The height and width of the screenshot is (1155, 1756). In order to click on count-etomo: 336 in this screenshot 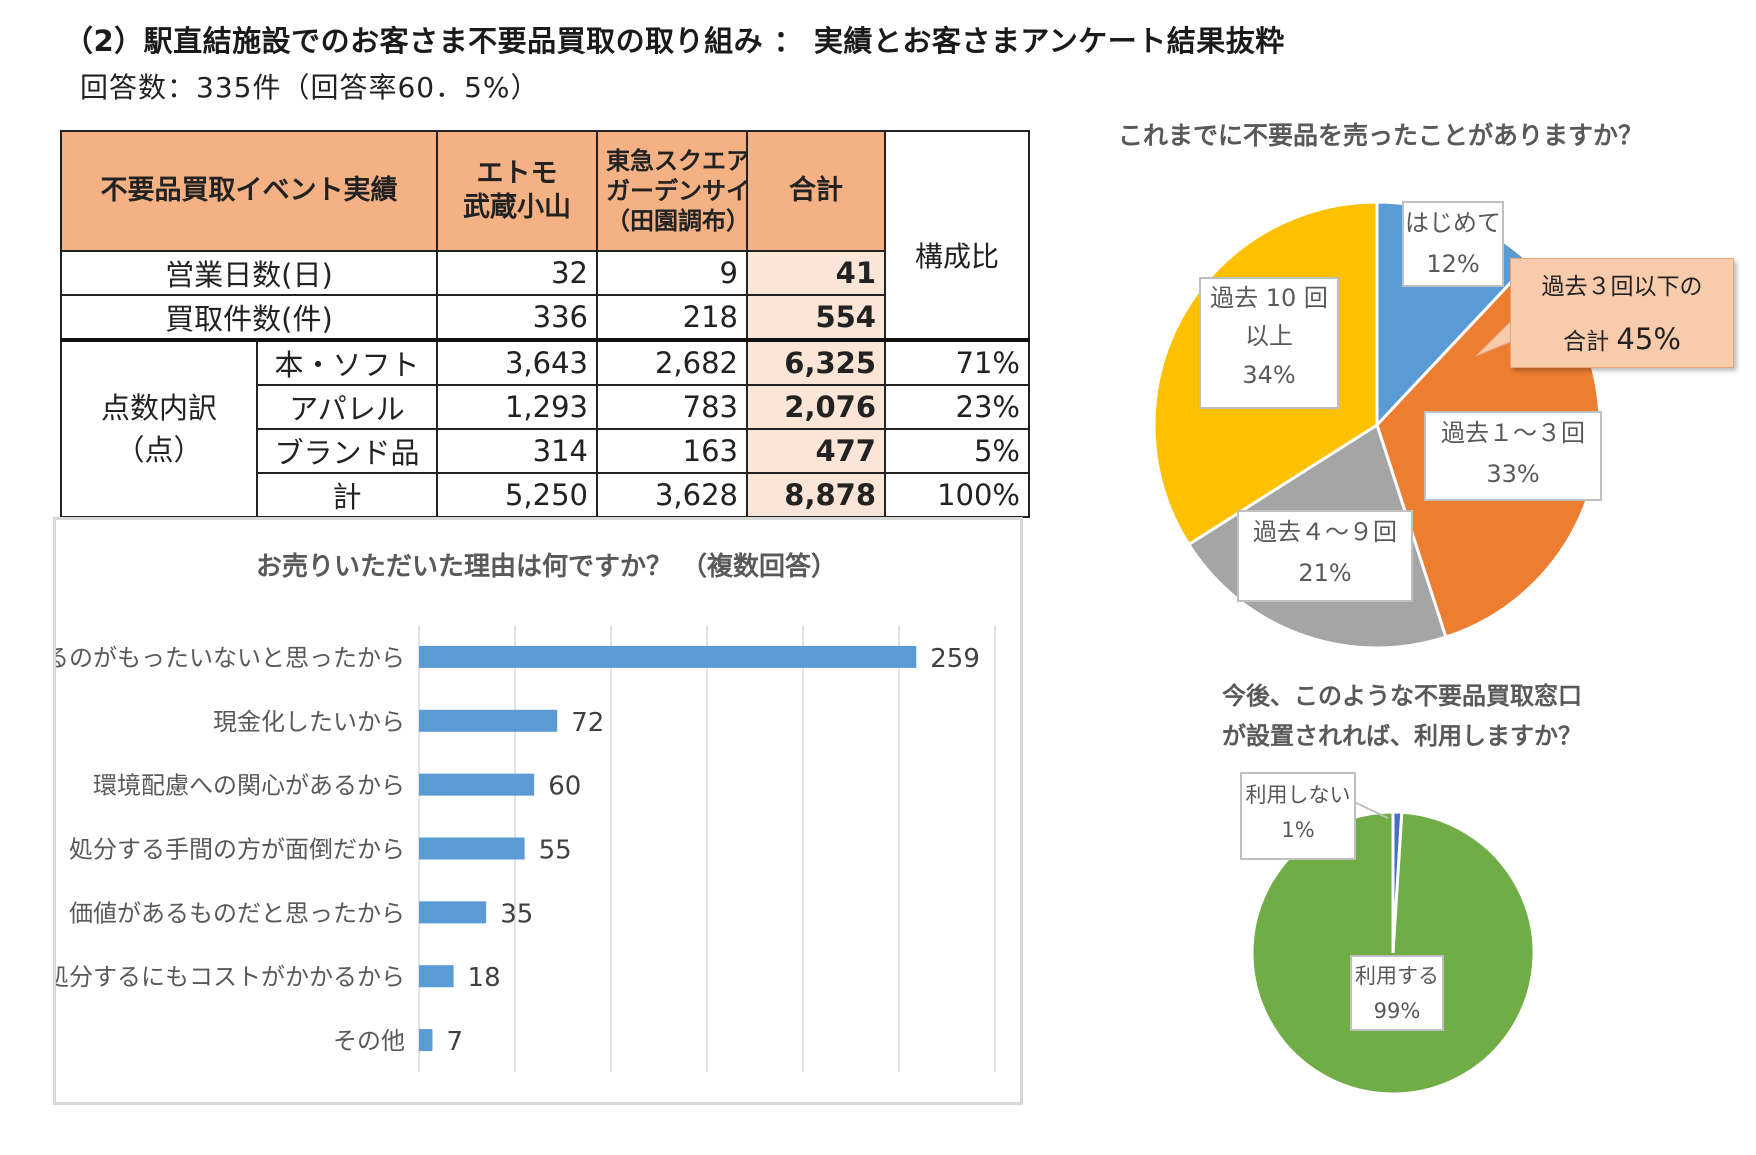, I will do `click(517, 317)`.